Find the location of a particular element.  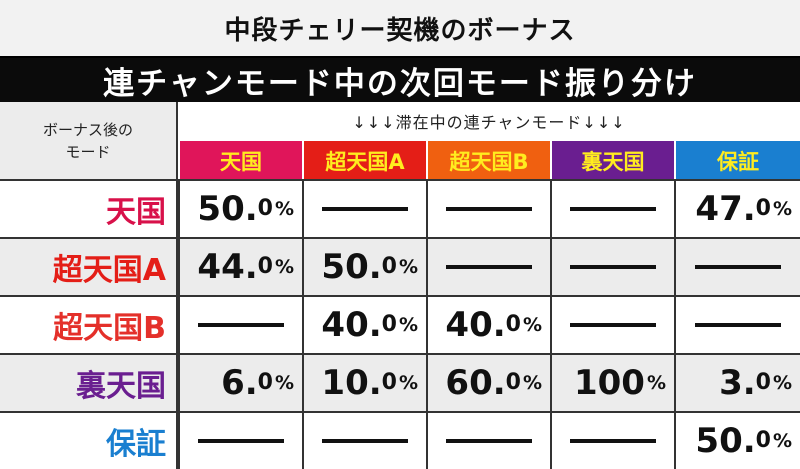

column-header: 天国 is located at coordinates (240, 160).